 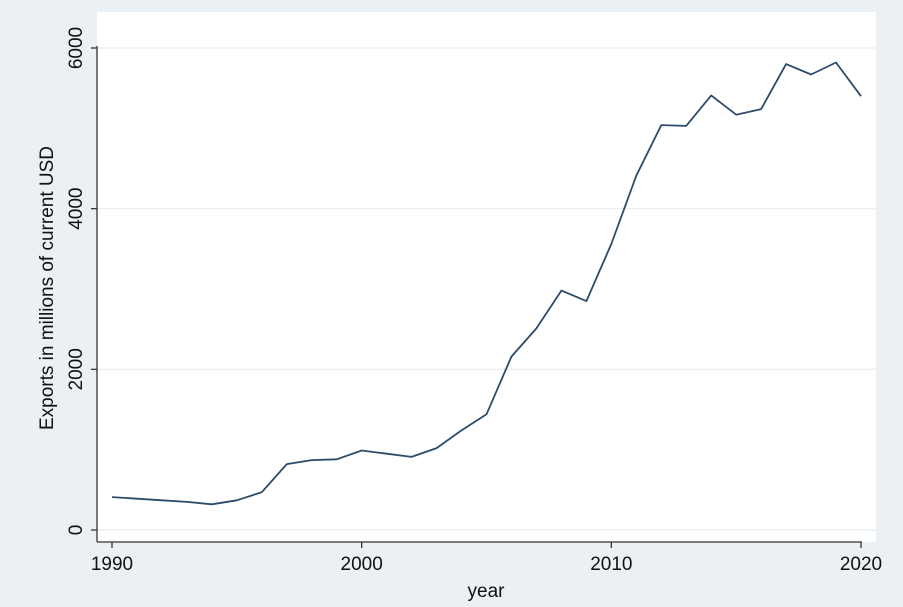 I want to click on x-tick-label: 2010, so click(x=611, y=564).